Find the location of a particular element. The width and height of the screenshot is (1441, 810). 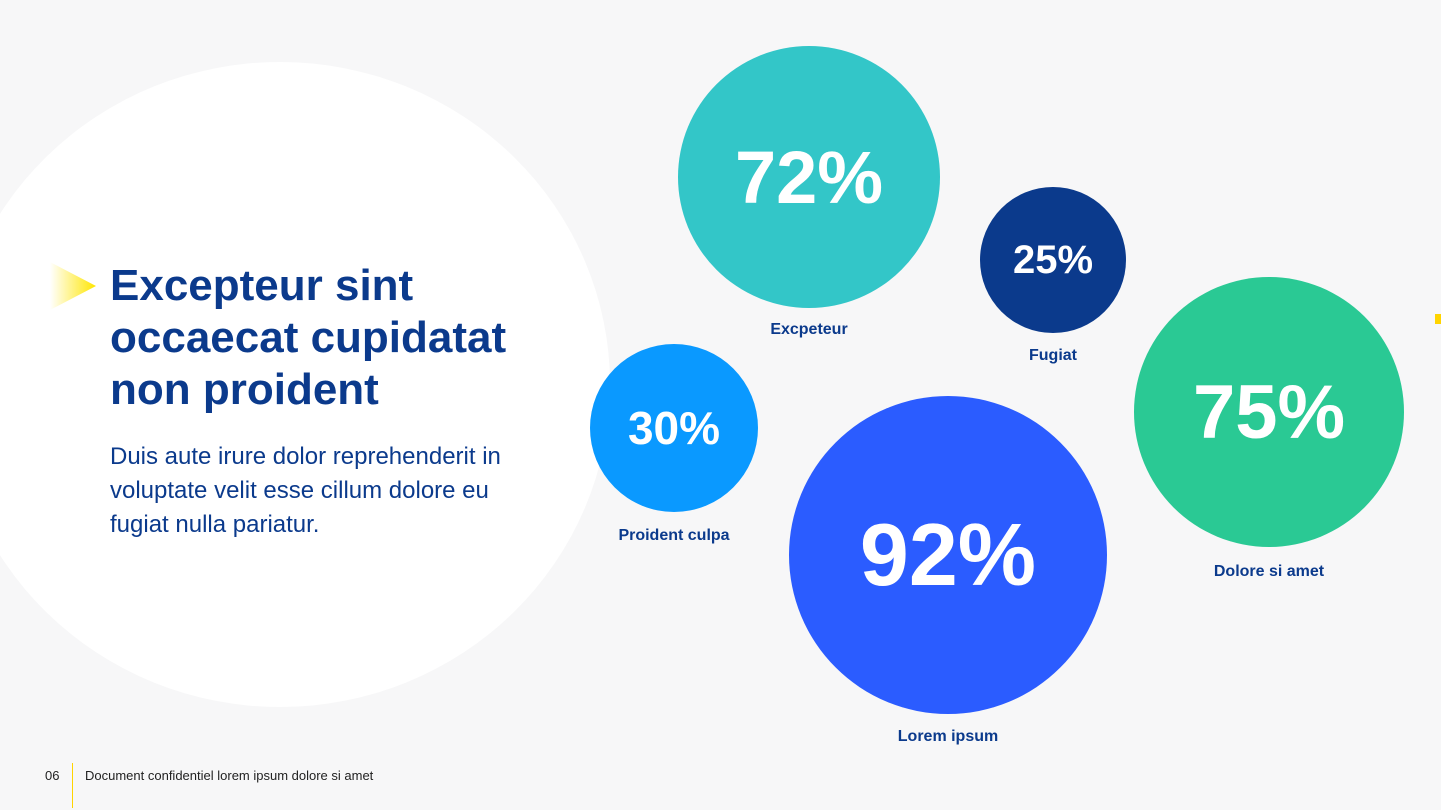

bubble-proident-culpa: 30% is located at coordinates (674, 428).